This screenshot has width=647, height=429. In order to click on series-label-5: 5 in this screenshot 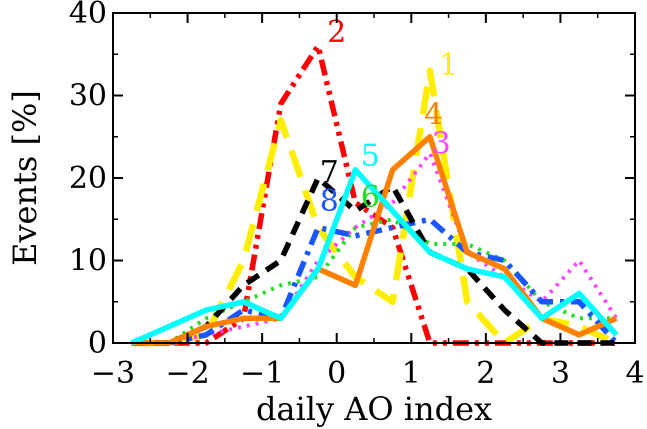, I will do `click(370, 156)`.